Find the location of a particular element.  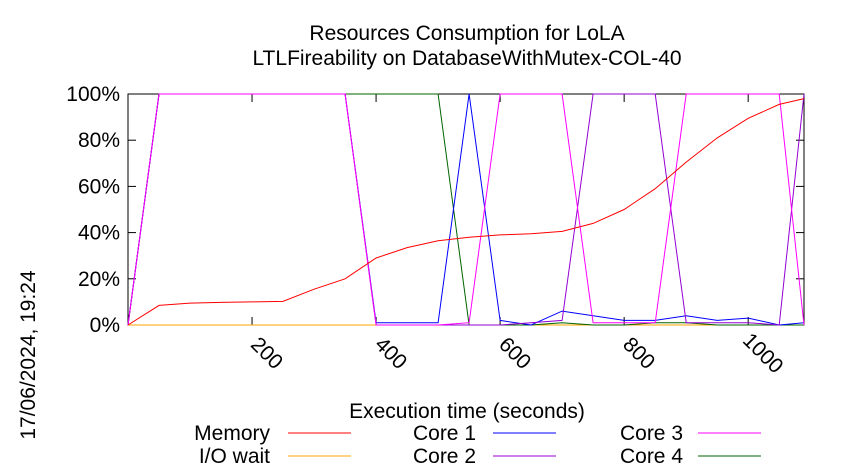

y-tick-label: 60% is located at coordinates (99, 186).